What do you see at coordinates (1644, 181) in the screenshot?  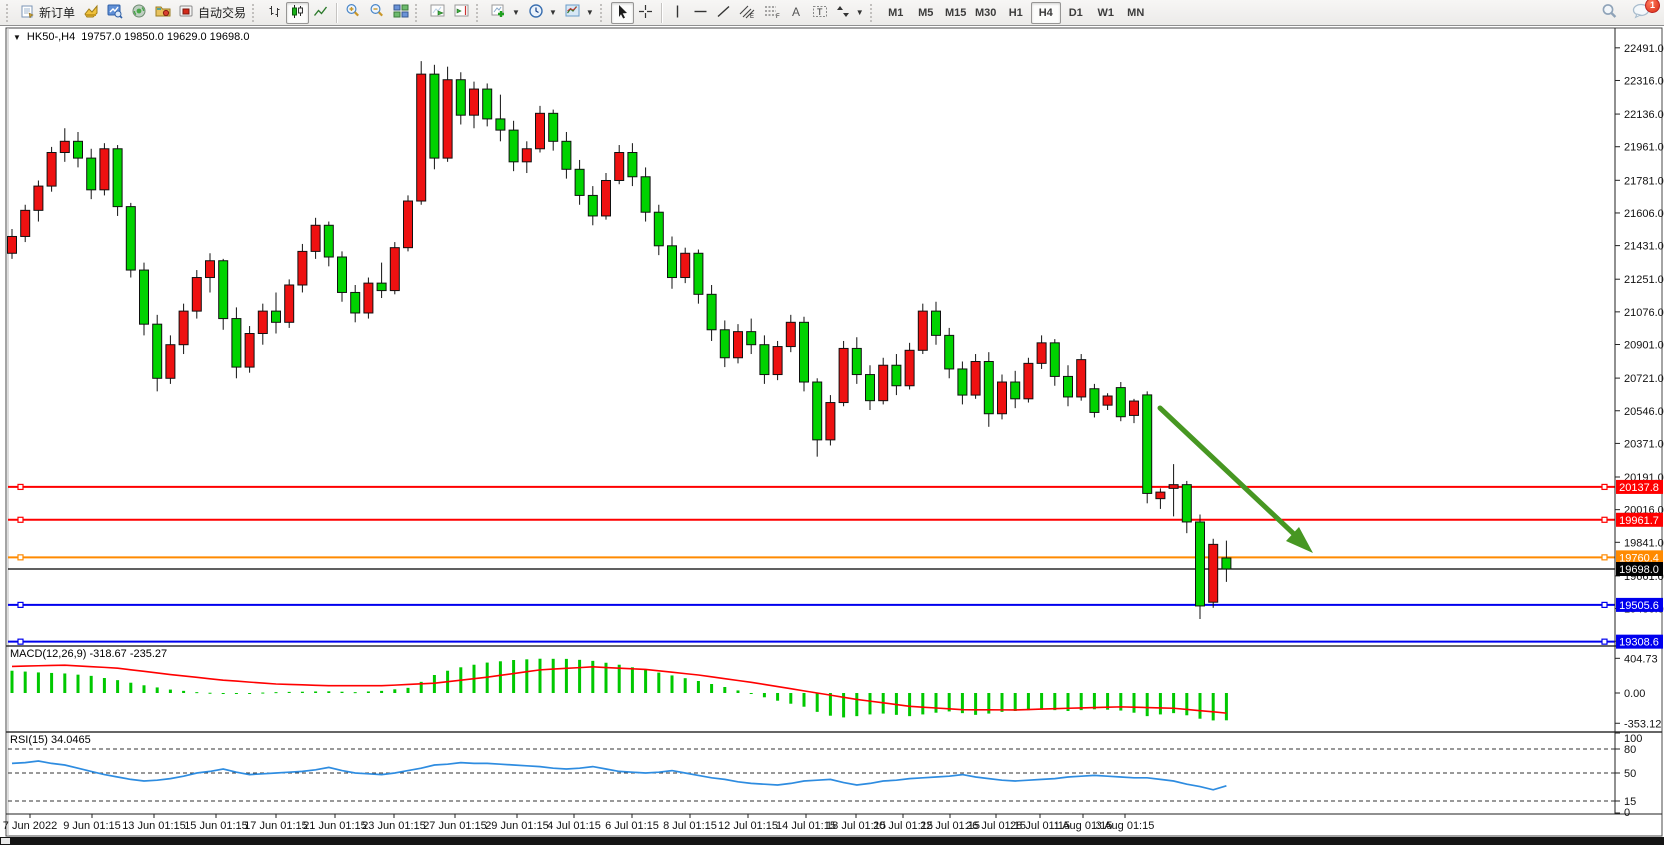 I see `price-tick-label: 21781.0` at bounding box center [1644, 181].